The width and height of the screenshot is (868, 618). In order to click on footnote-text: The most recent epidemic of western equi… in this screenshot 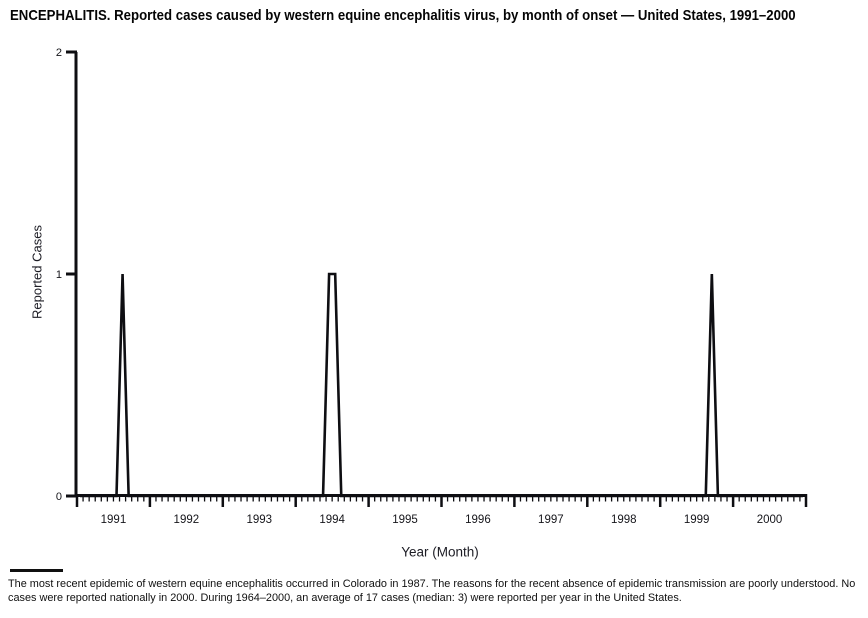, I will do `click(432, 591)`.